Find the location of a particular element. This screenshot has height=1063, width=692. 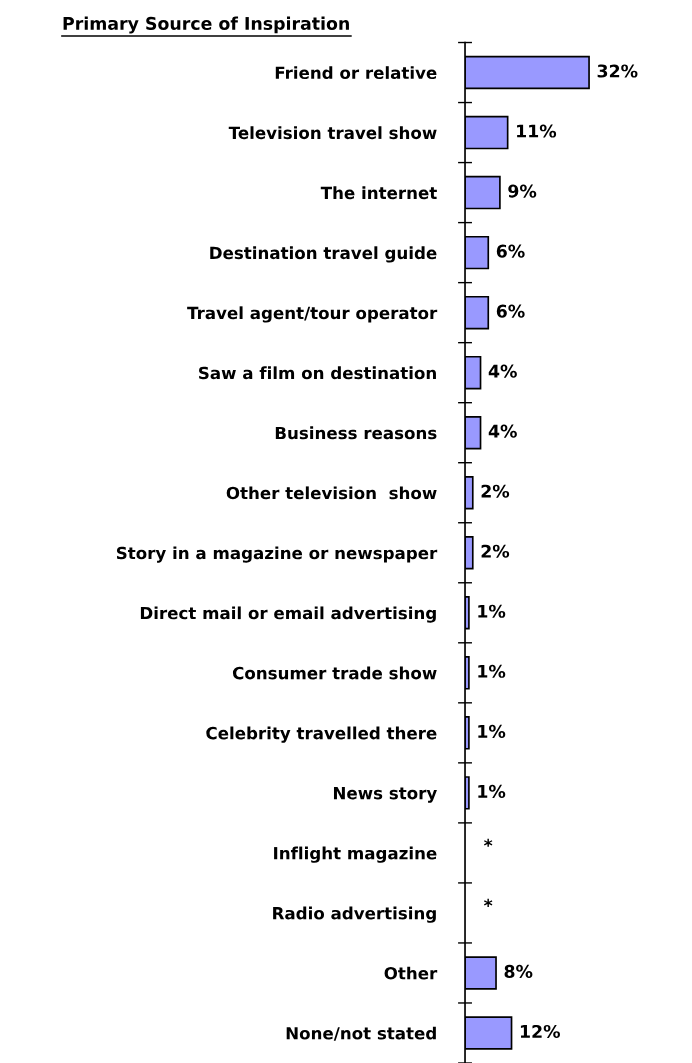

data-label: 8% is located at coordinates (518, 971).